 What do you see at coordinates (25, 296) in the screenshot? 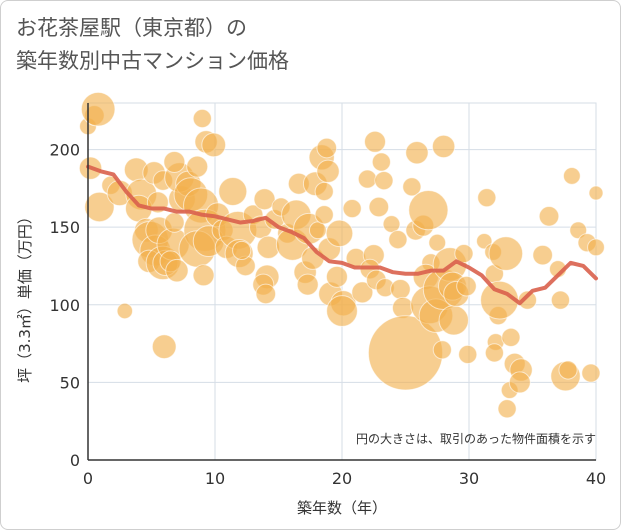
I see `y-axis-title: 坪（3.3㎡）単価（万円）` at bounding box center [25, 296].